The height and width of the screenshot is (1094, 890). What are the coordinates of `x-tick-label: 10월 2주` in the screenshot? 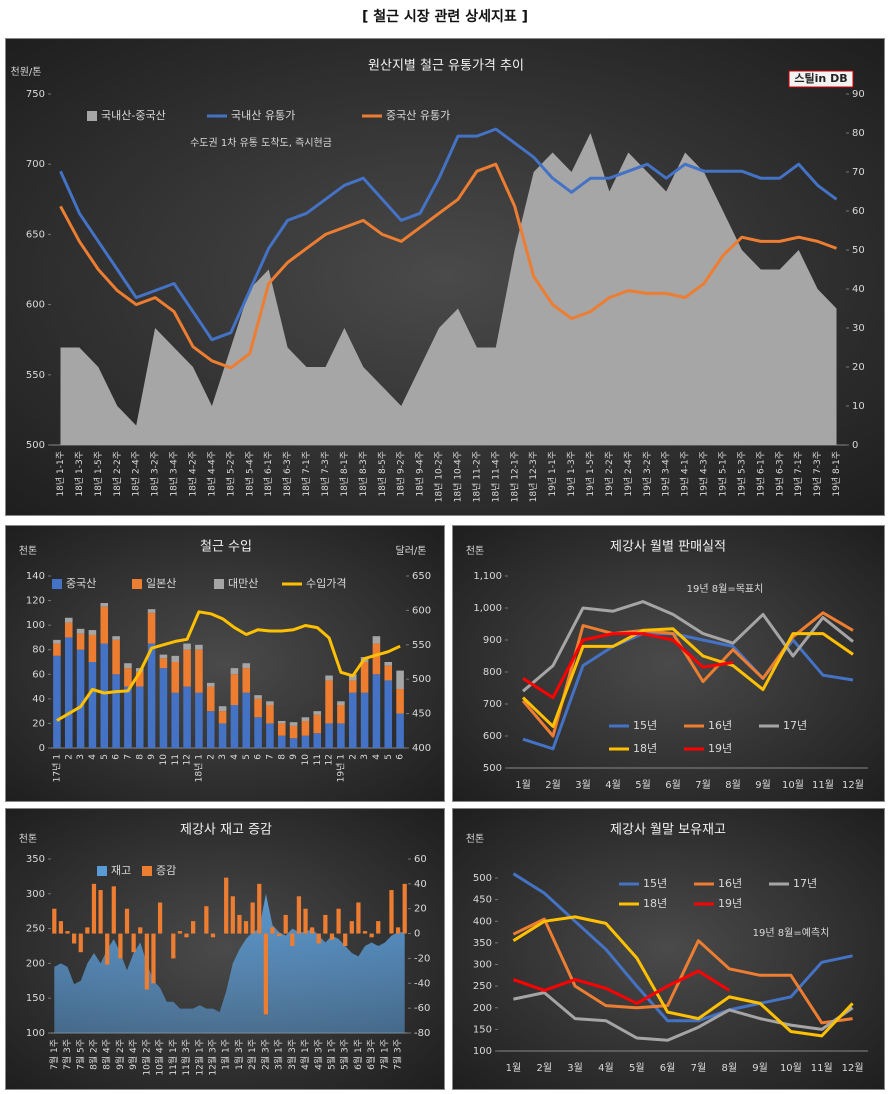 It's located at (146, 1057).